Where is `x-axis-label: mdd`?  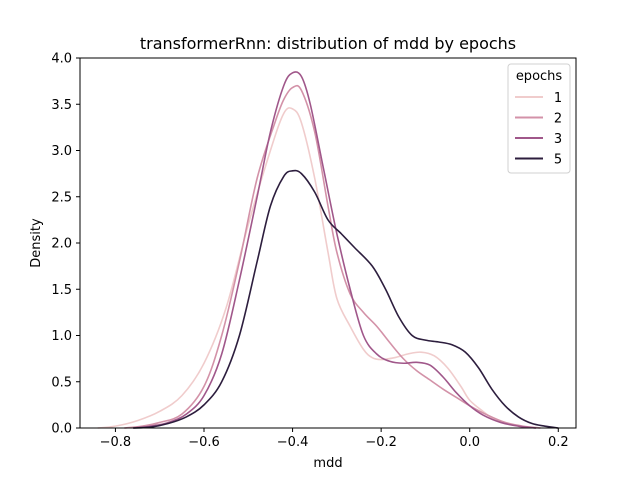
x-axis-label: mdd is located at coordinates (327, 463).